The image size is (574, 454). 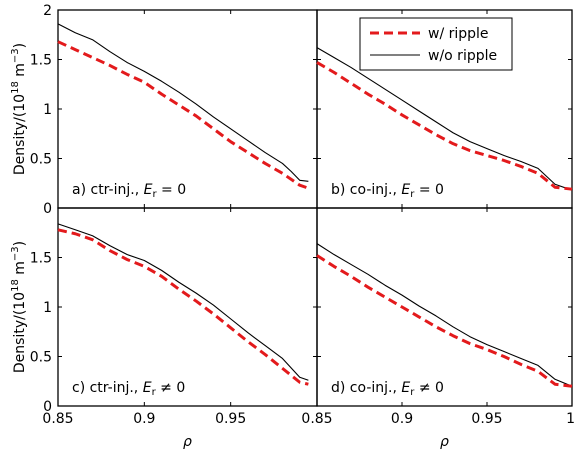 What do you see at coordinates (570, 419) in the screenshot?
I see `x-tick-label: 1` at bounding box center [570, 419].